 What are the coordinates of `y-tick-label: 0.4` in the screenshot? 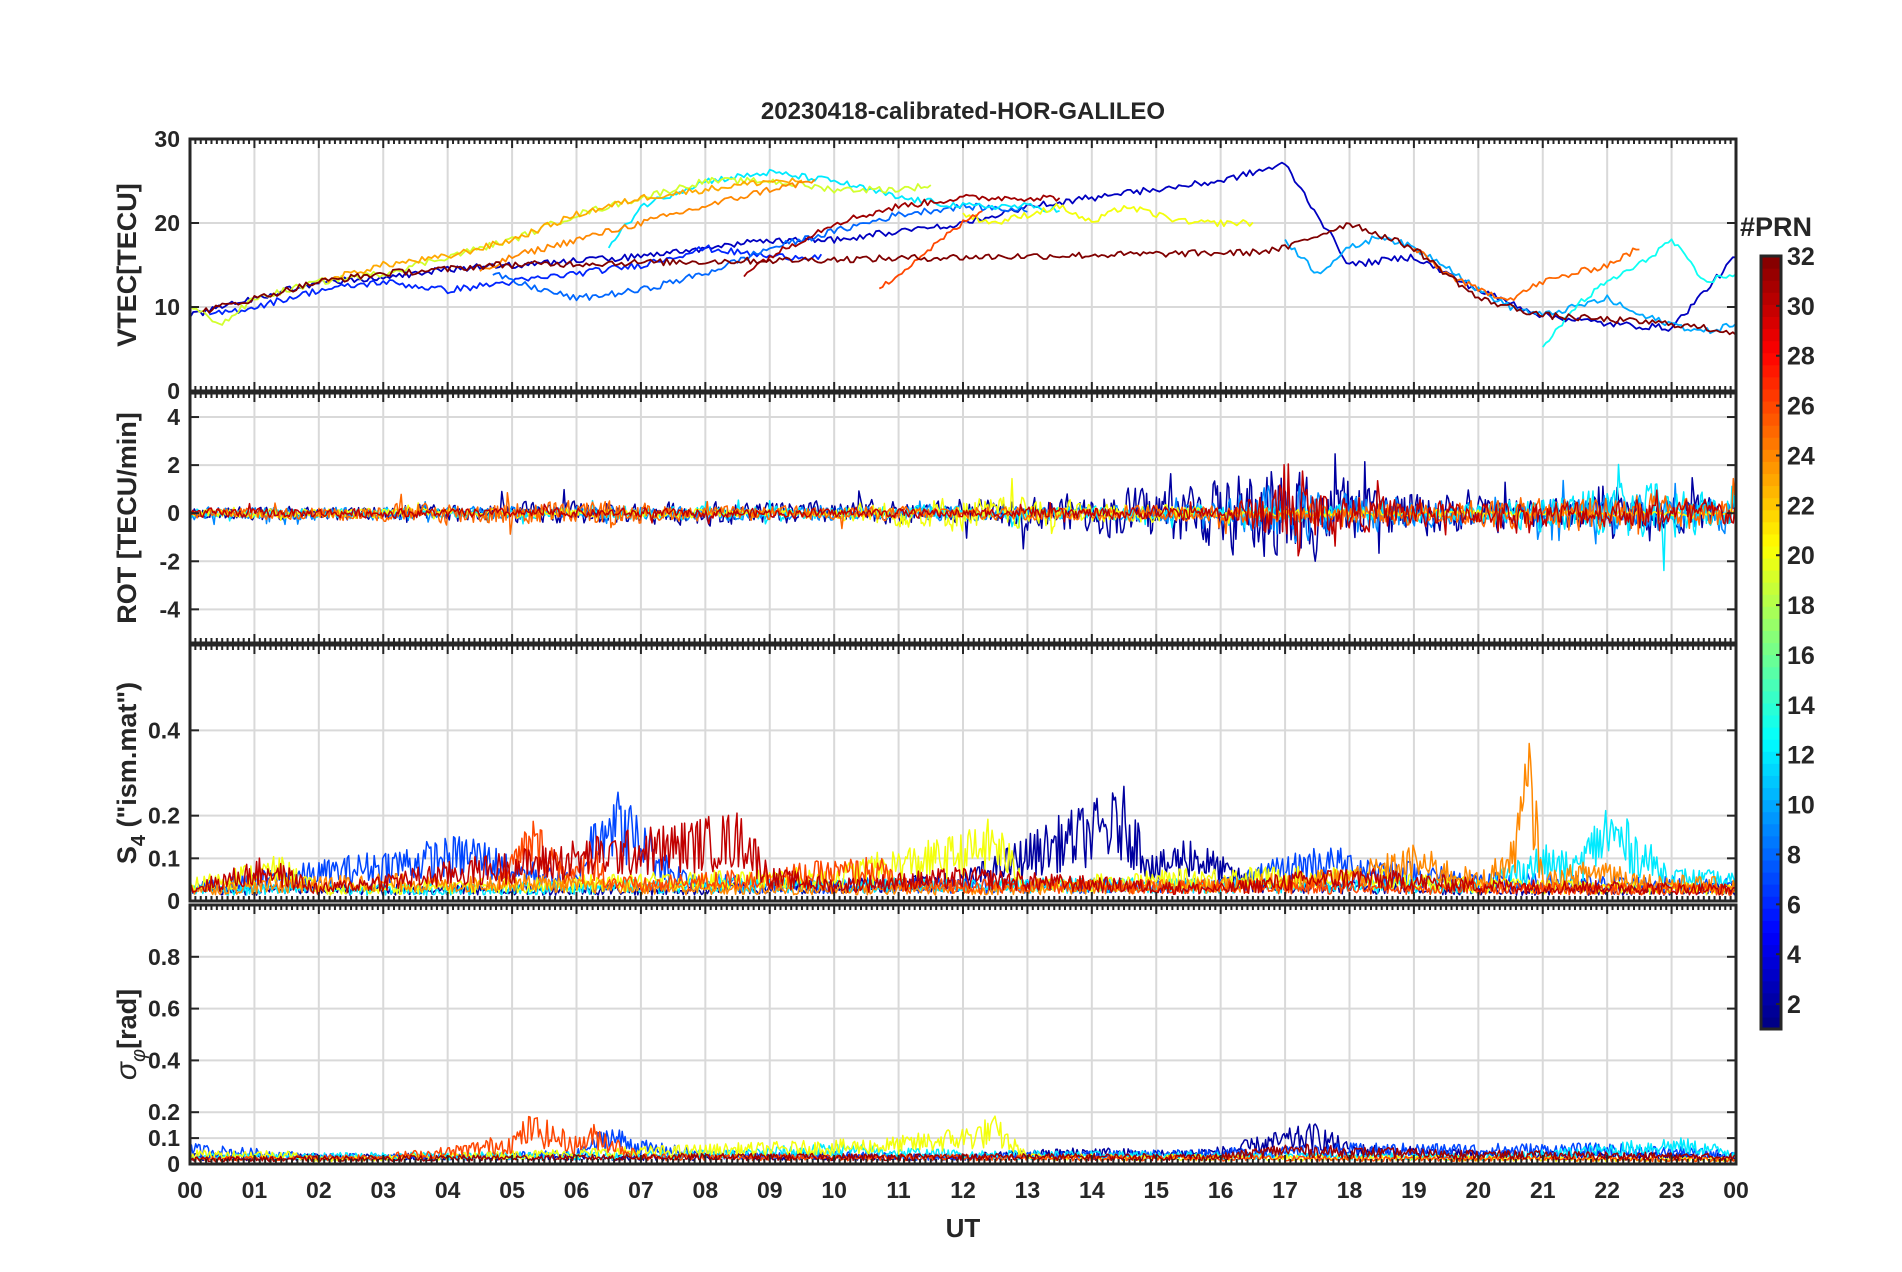 It's located at (164, 730).